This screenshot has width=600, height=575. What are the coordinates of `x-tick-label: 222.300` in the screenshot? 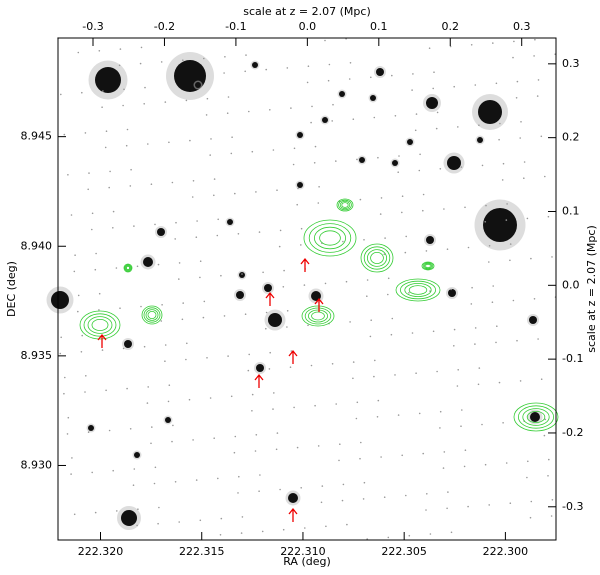 It's located at (506, 551).